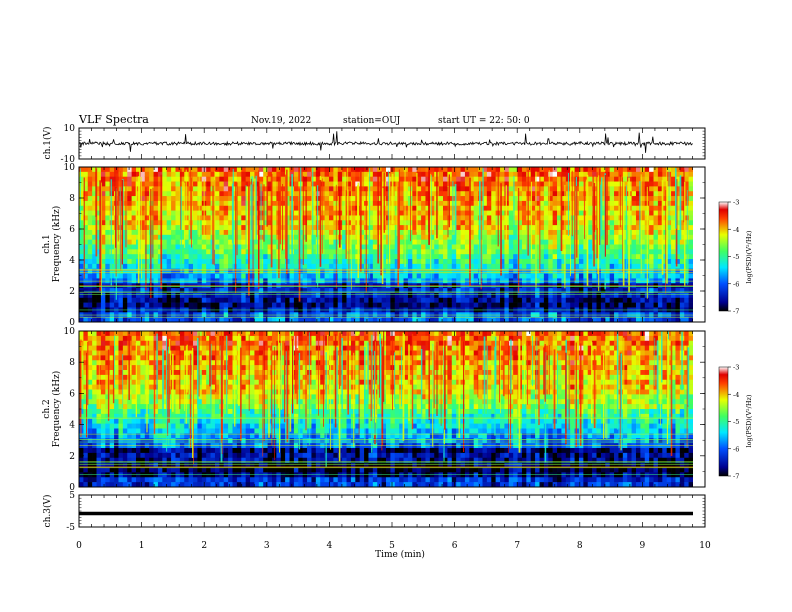 Image resolution: width=792 pixels, height=612 pixels. Describe the element at coordinates (72, 292) in the screenshot. I see `y-tick-label: 2` at that location.